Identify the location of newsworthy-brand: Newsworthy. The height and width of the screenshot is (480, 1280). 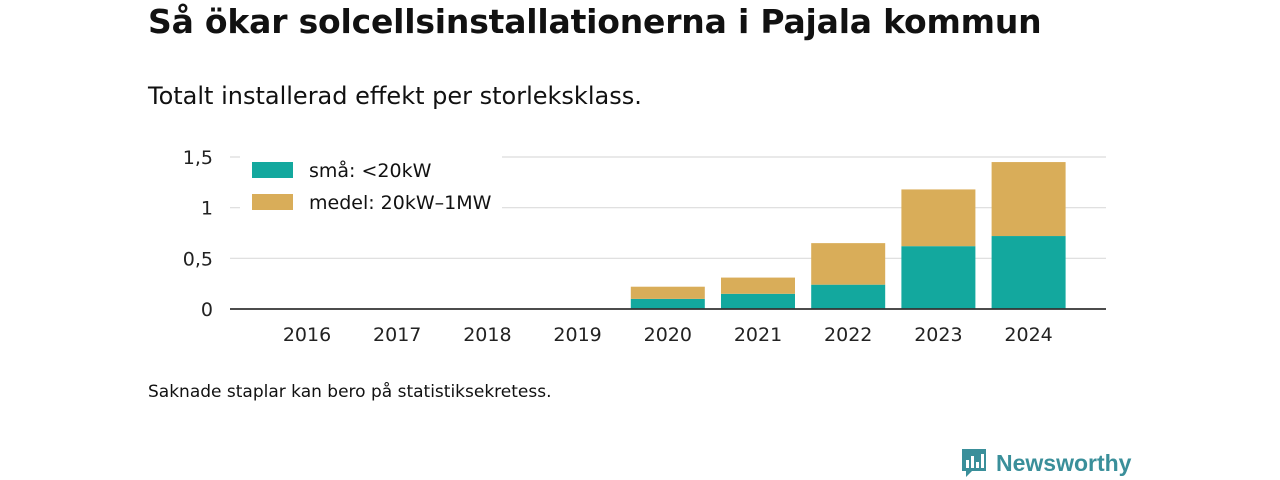
(1045, 463).